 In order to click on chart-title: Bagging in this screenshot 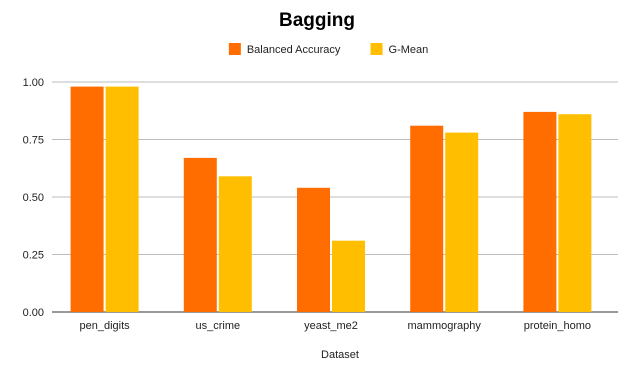, I will do `click(317, 20)`.